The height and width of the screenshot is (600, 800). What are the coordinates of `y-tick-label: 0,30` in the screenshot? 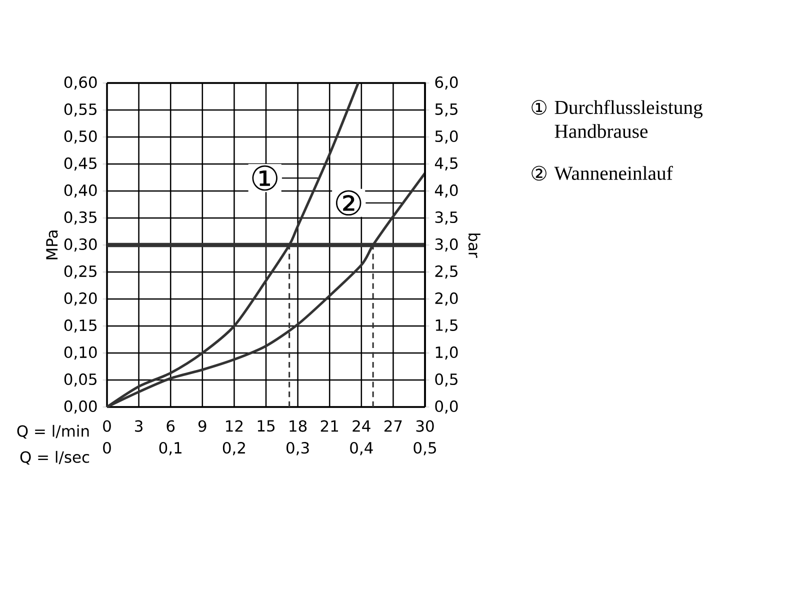 It's located at (80, 245).